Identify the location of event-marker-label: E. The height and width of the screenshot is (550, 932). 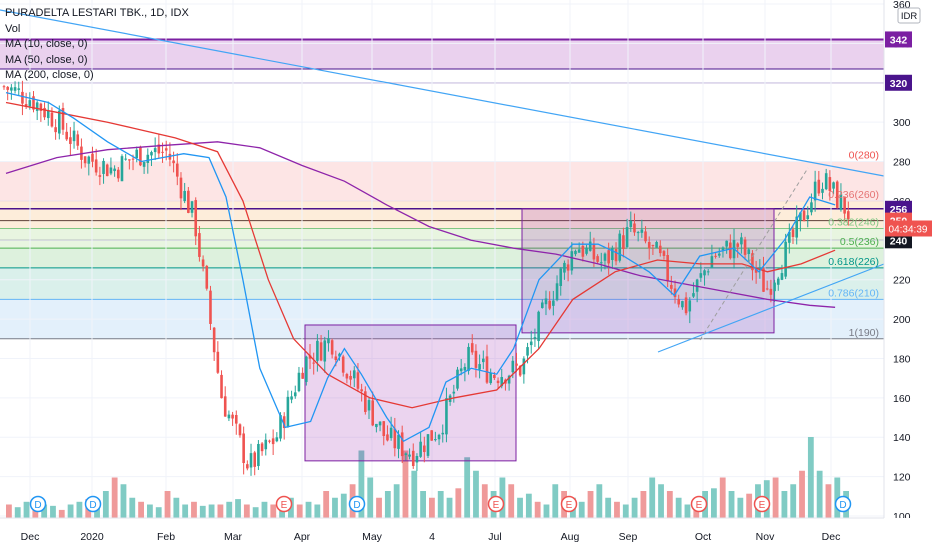
(496, 505).